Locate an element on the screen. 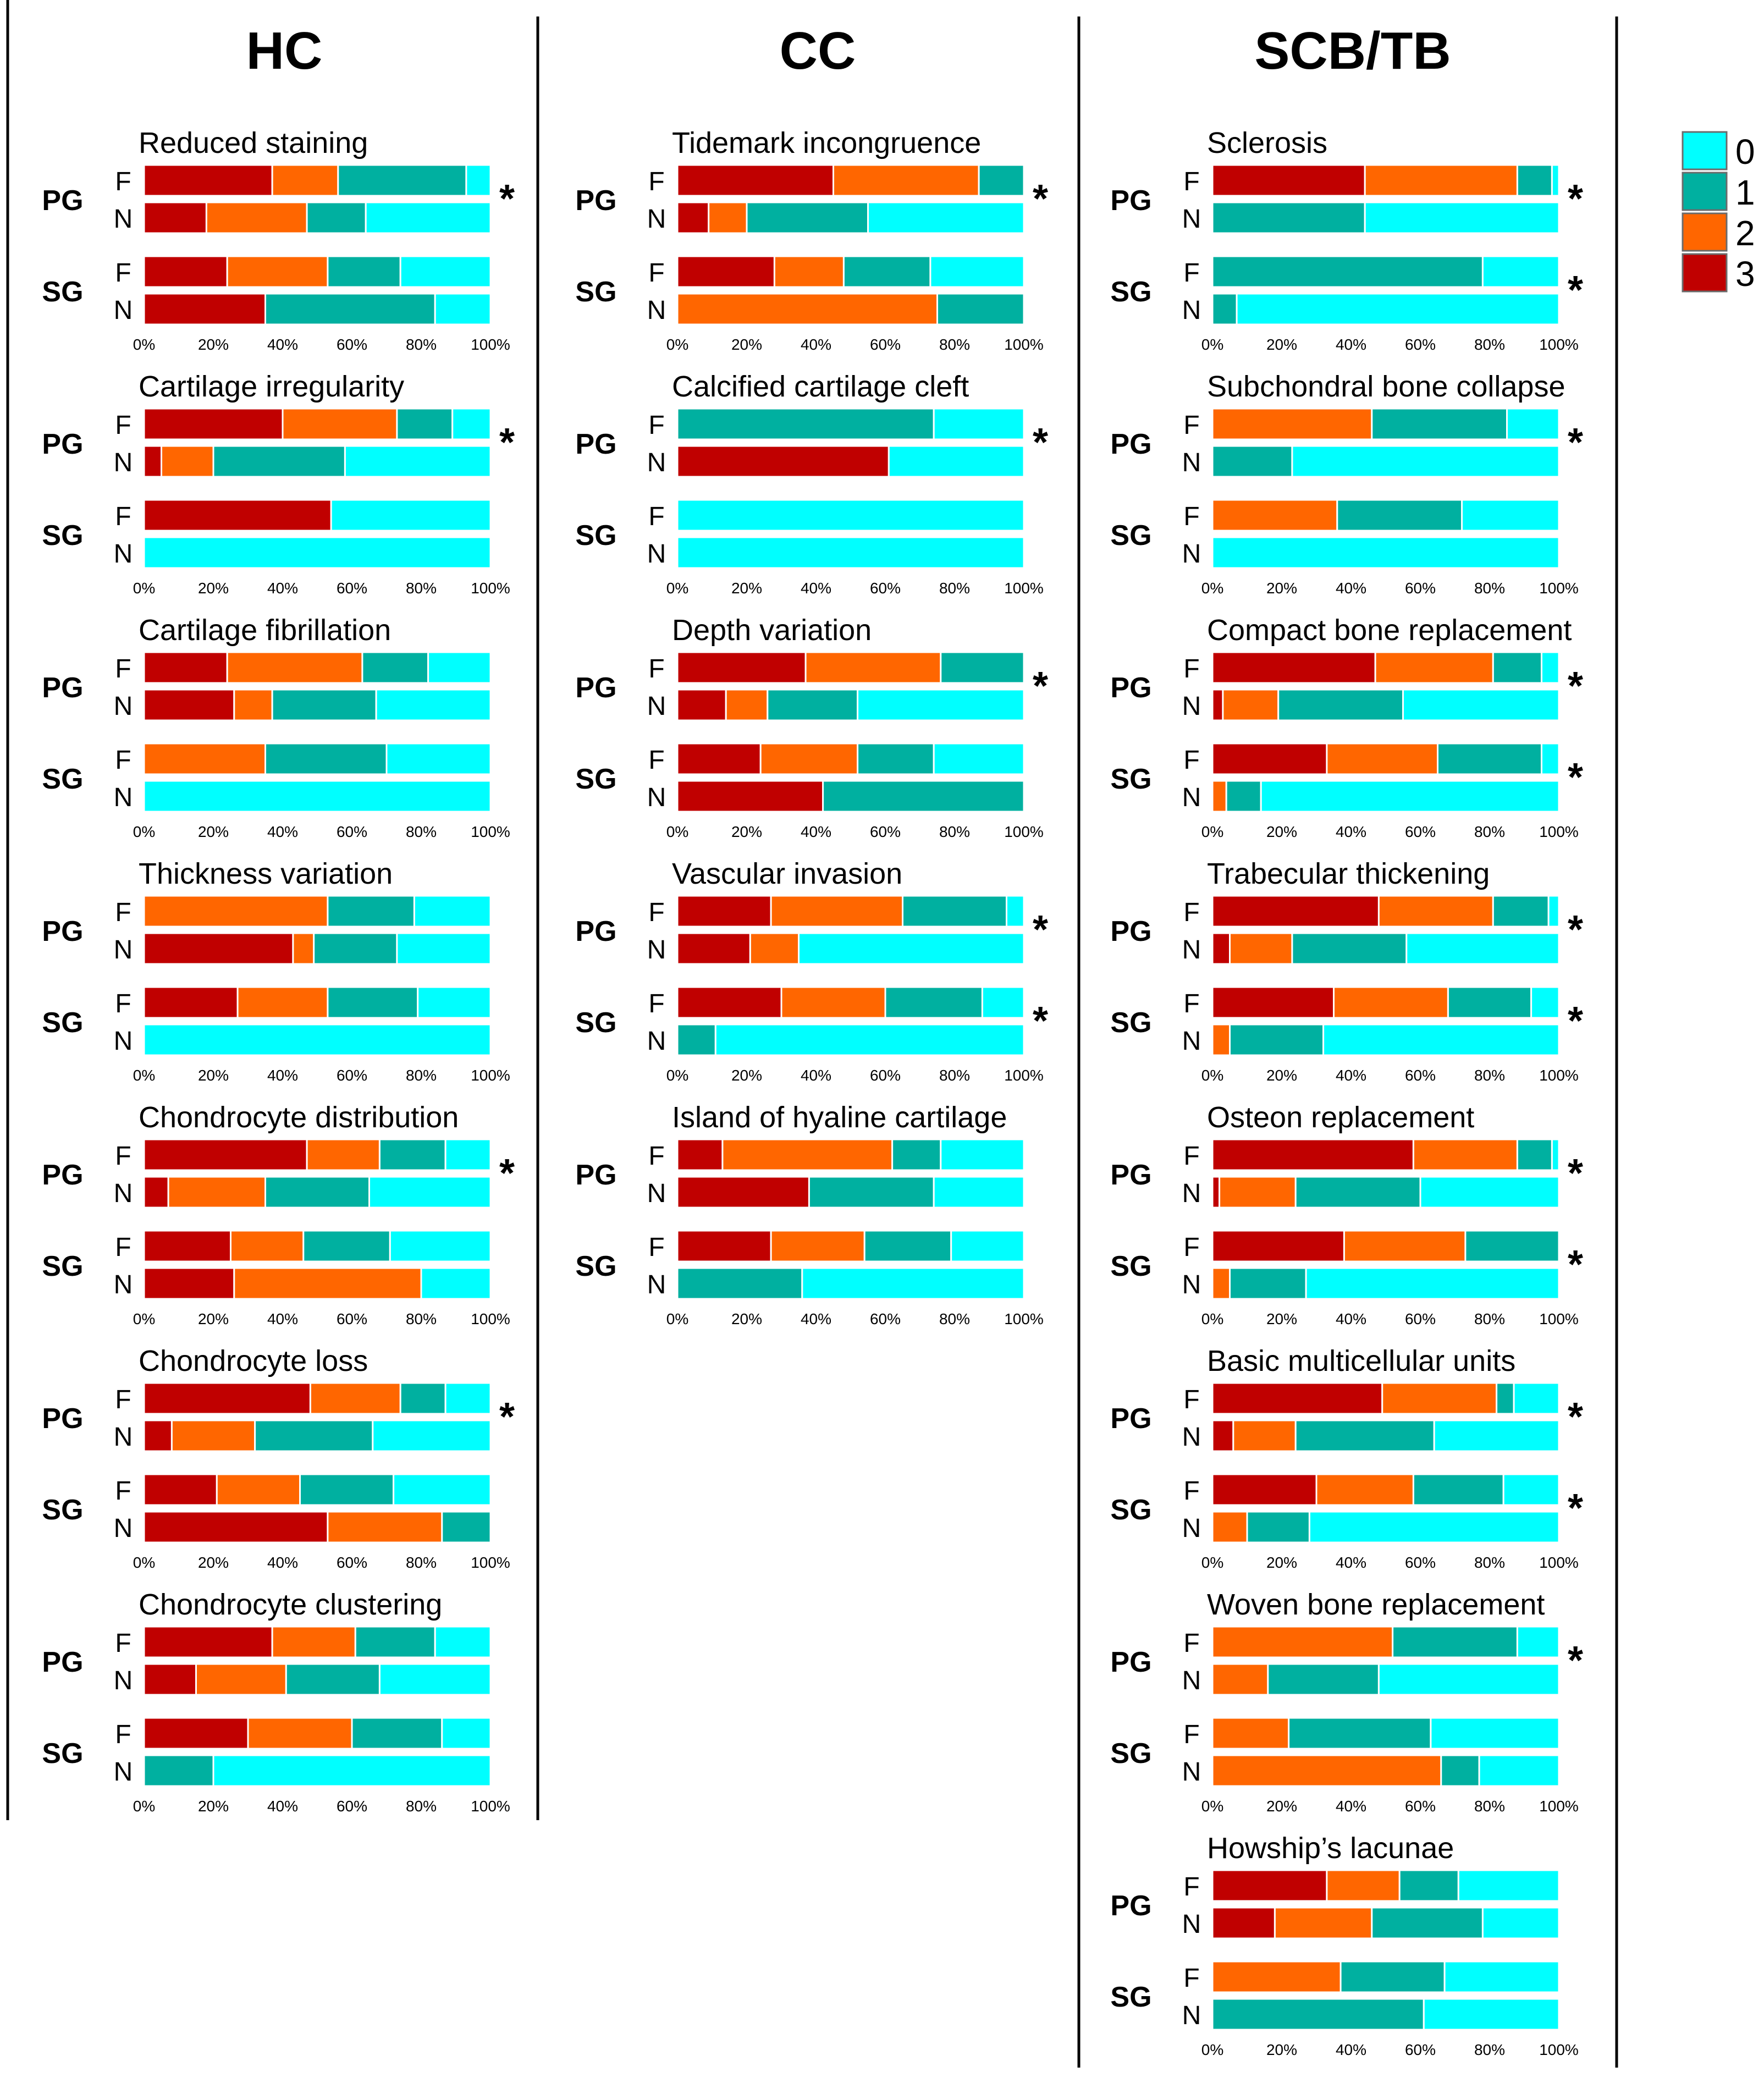 The image size is (1764, 2083). group-label: PG is located at coordinates (1130, 1419).